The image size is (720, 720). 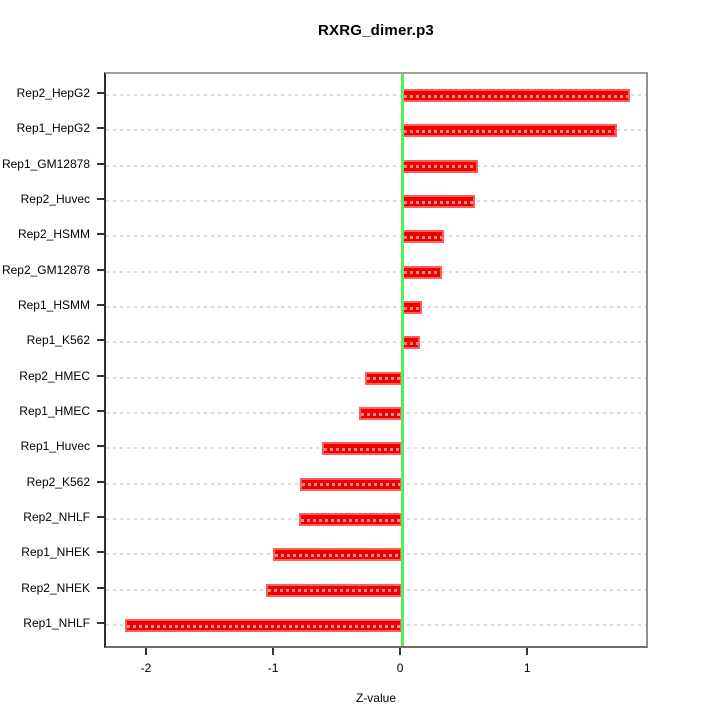 What do you see at coordinates (146, 668) in the screenshot?
I see `x-axis-tick-label: -2` at bounding box center [146, 668].